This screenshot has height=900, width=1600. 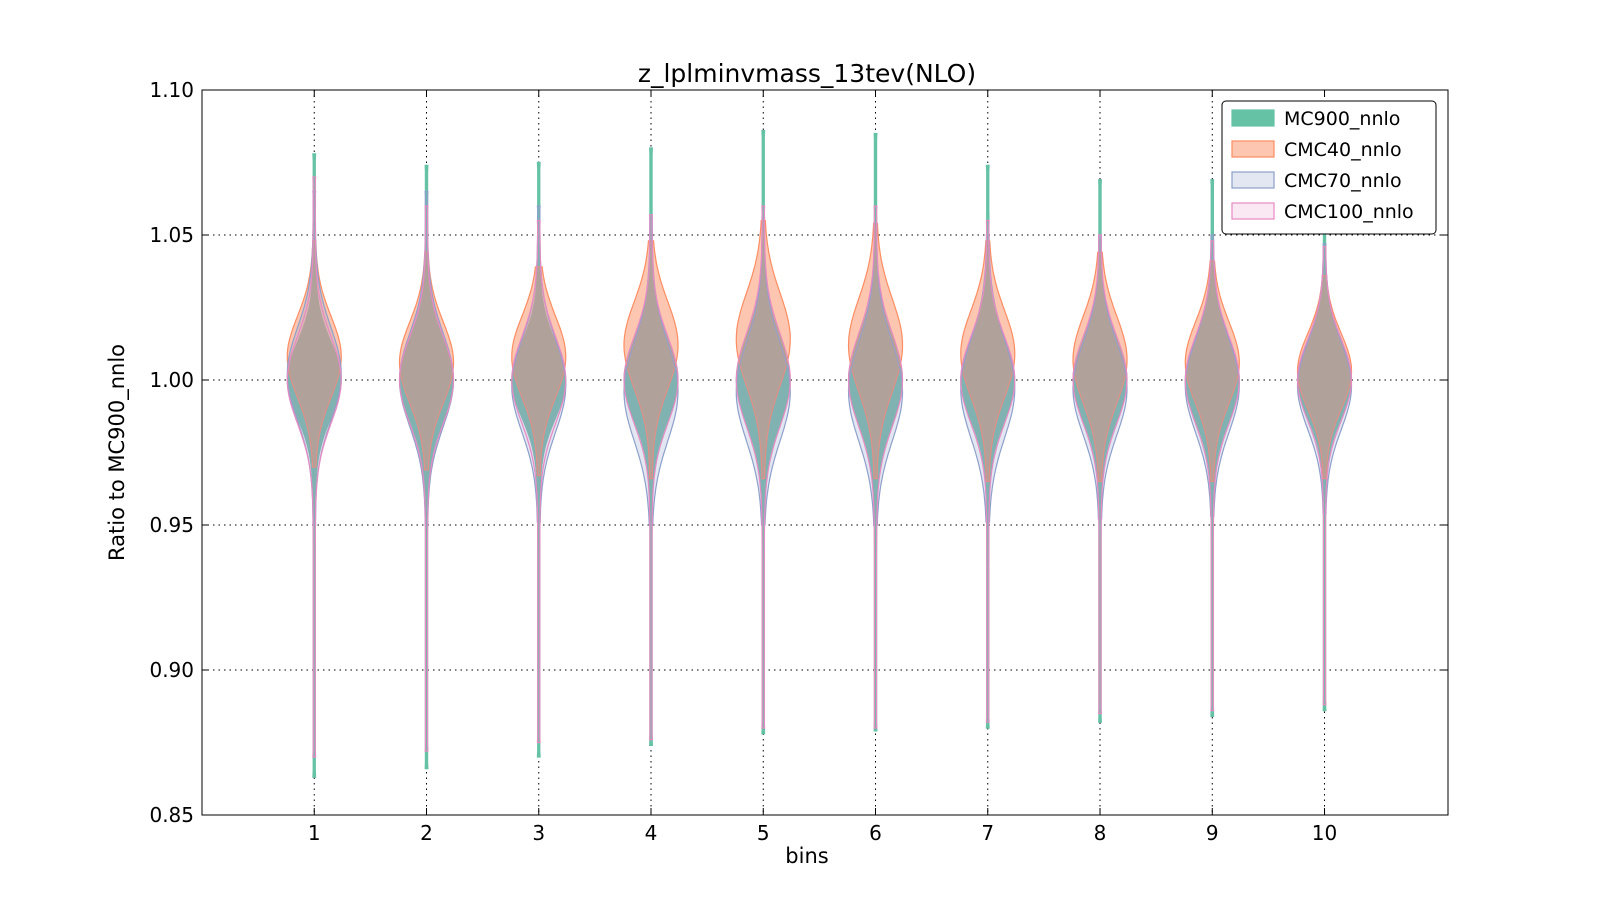 What do you see at coordinates (1253, 149) in the screenshot?
I see `legend-swatch-CMC40_nnlo` at bounding box center [1253, 149].